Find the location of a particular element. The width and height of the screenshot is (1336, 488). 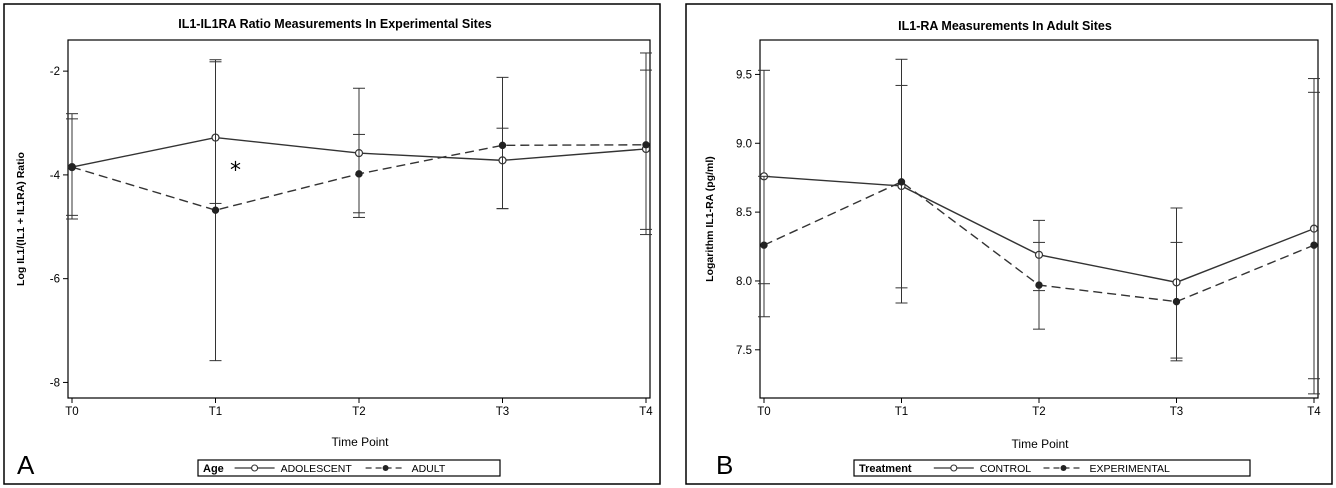

y-tick-label: 8.0 is located at coordinates (744, 282).